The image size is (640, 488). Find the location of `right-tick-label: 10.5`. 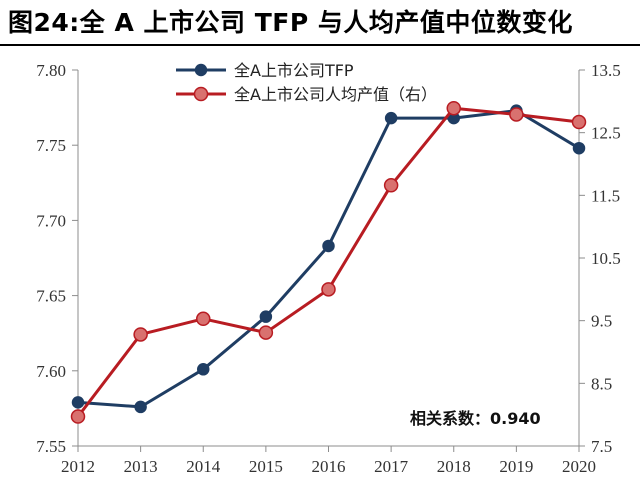

right-tick-label: 10.5 is located at coordinates (606, 258).